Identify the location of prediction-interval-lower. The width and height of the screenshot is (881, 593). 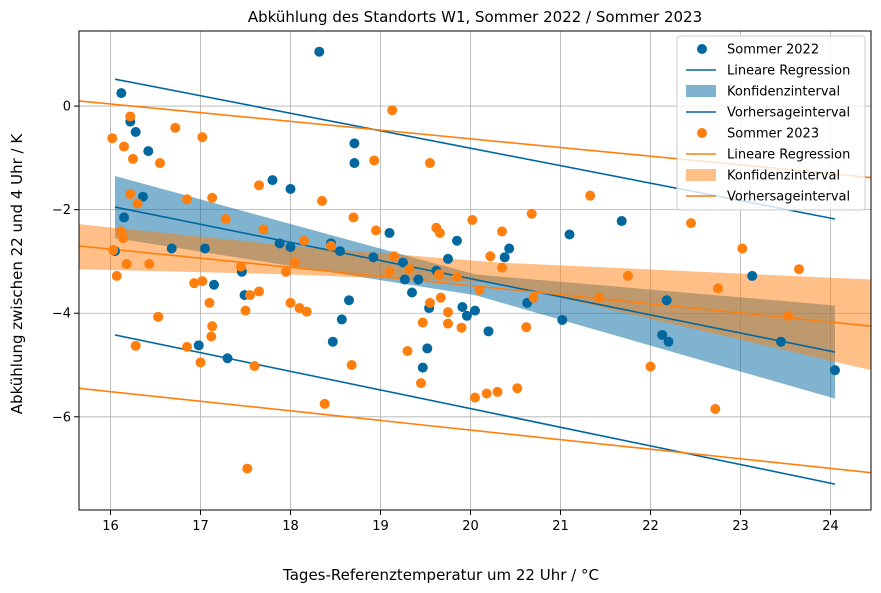
(475, 430).